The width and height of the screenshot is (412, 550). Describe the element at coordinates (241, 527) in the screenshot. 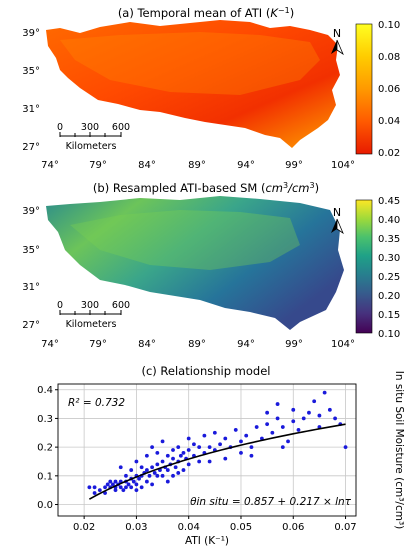

I see `x-tick-label: 0.05` at that location.